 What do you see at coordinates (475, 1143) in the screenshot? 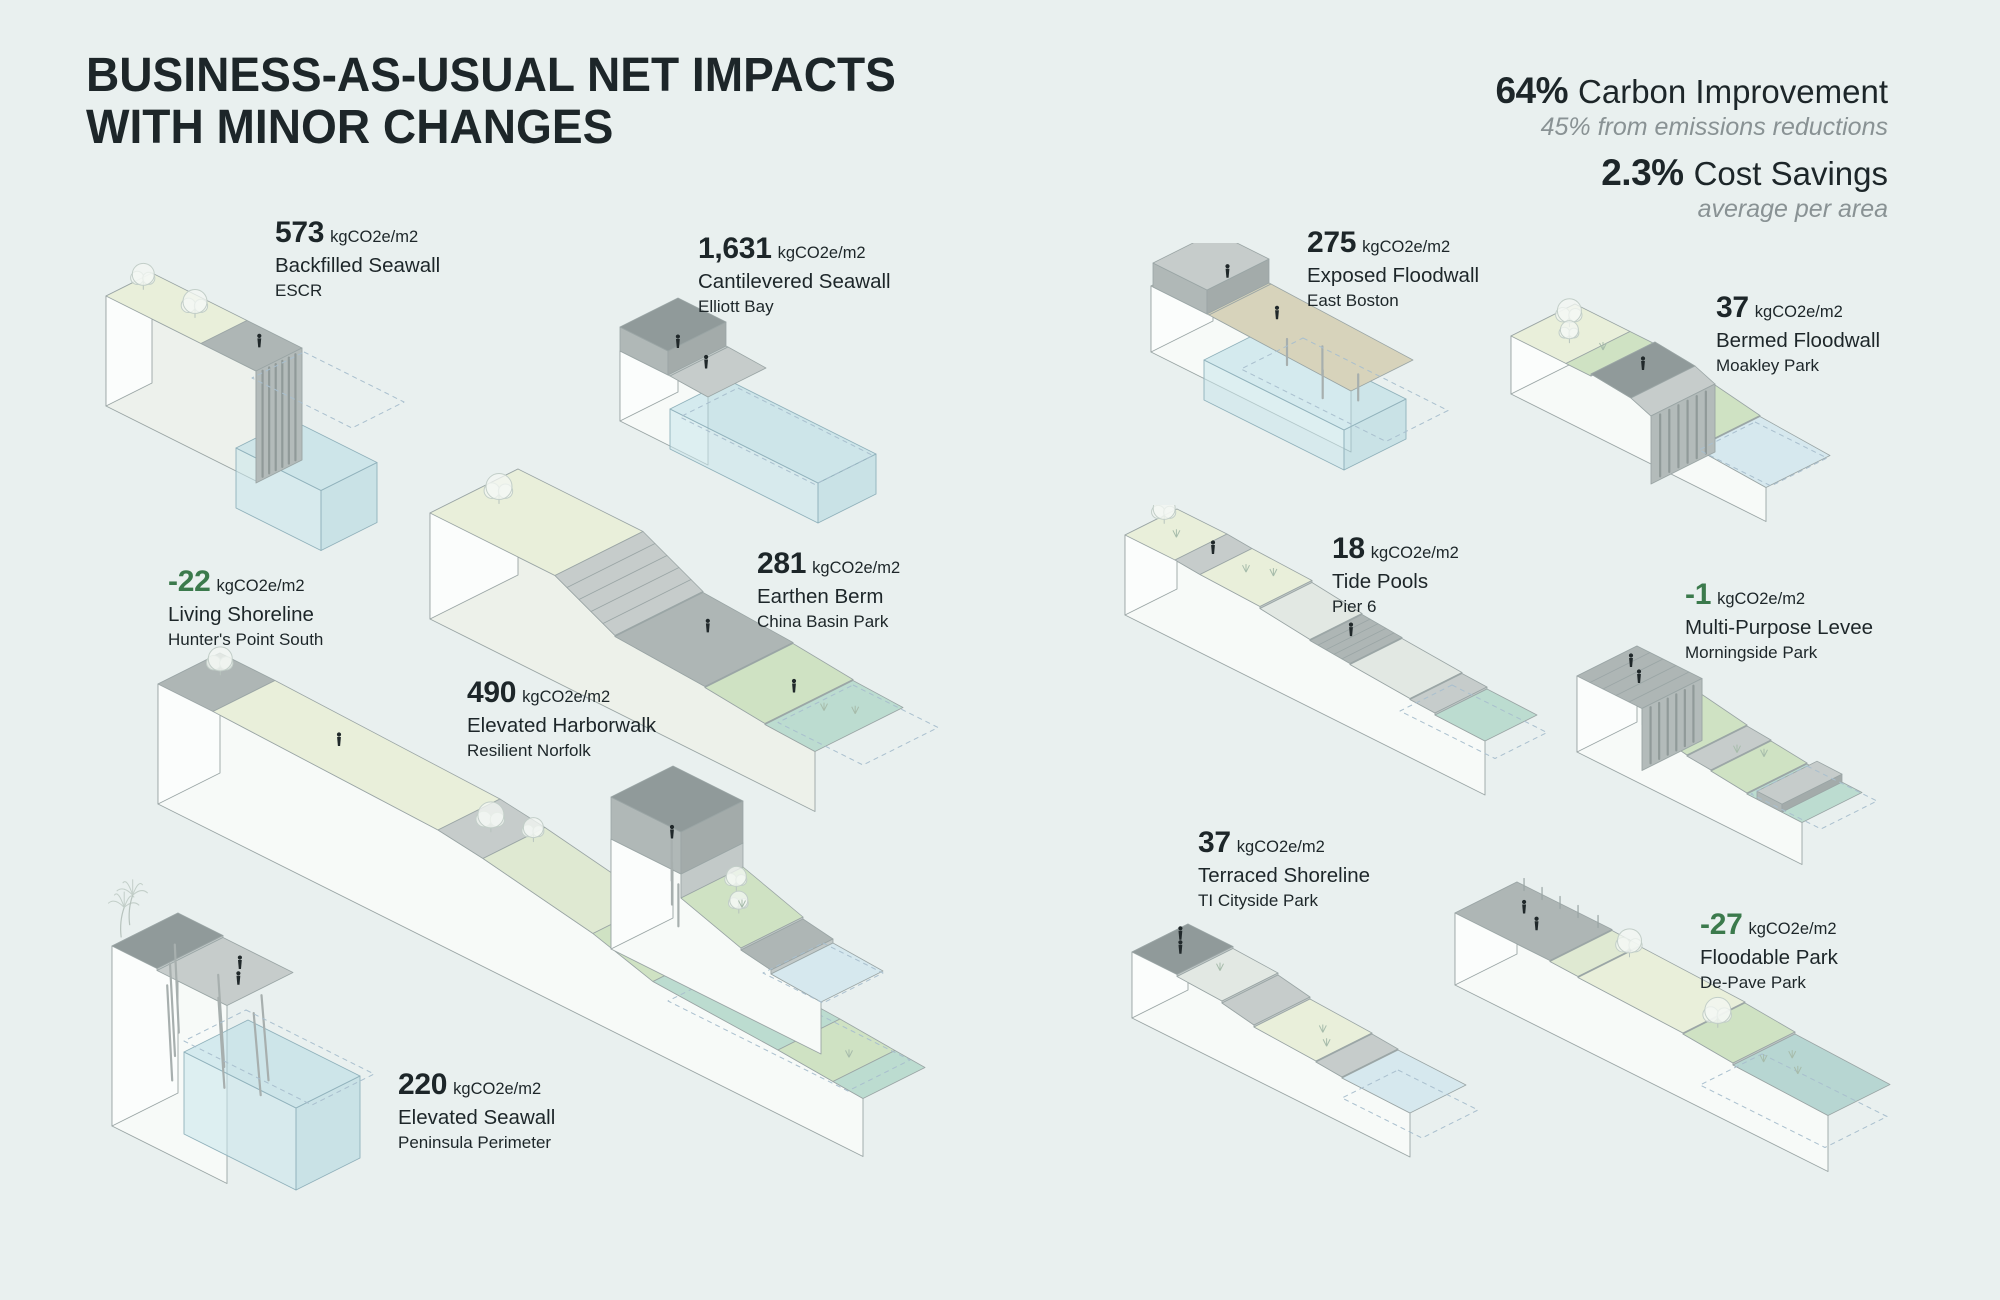
I see `project-location: Peninsula Perimeter` at bounding box center [475, 1143].